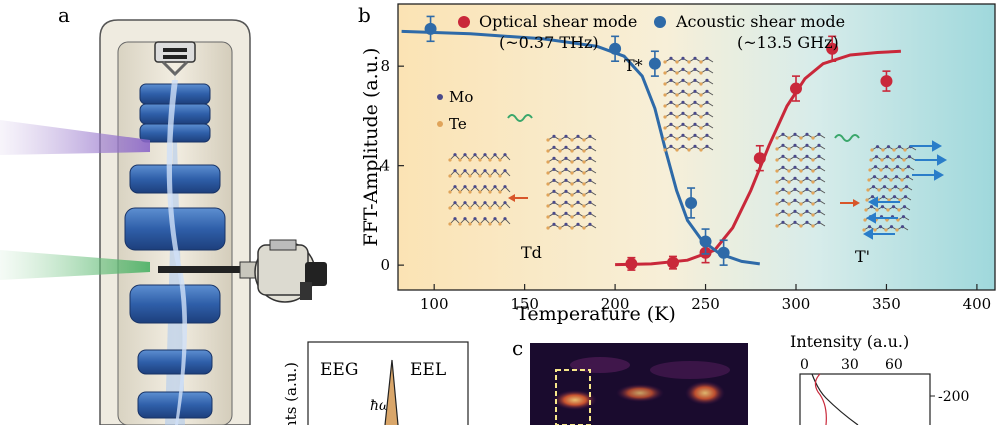 The width and height of the screenshot is (1000, 425). What do you see at coordinates (380, 406) in the screenshot?
I see `inset-hw-label: ħω` at bounding box center [380, 406].